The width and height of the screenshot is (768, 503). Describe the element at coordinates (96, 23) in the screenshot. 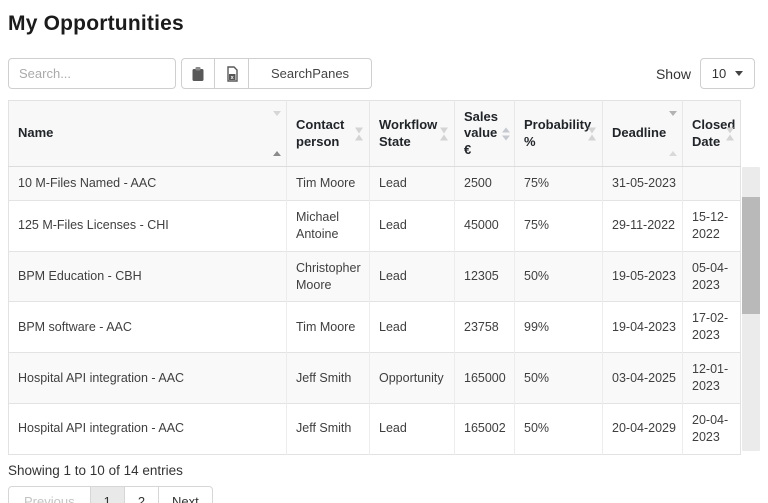

I see `page-title: My Opportunities` at that location.